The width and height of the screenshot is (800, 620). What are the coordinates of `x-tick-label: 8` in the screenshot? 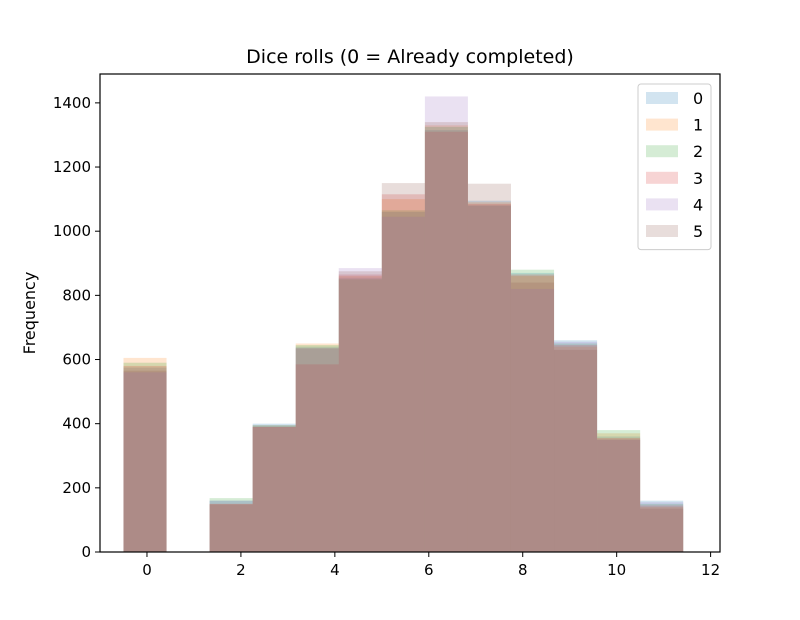 It's located at (523, 570).